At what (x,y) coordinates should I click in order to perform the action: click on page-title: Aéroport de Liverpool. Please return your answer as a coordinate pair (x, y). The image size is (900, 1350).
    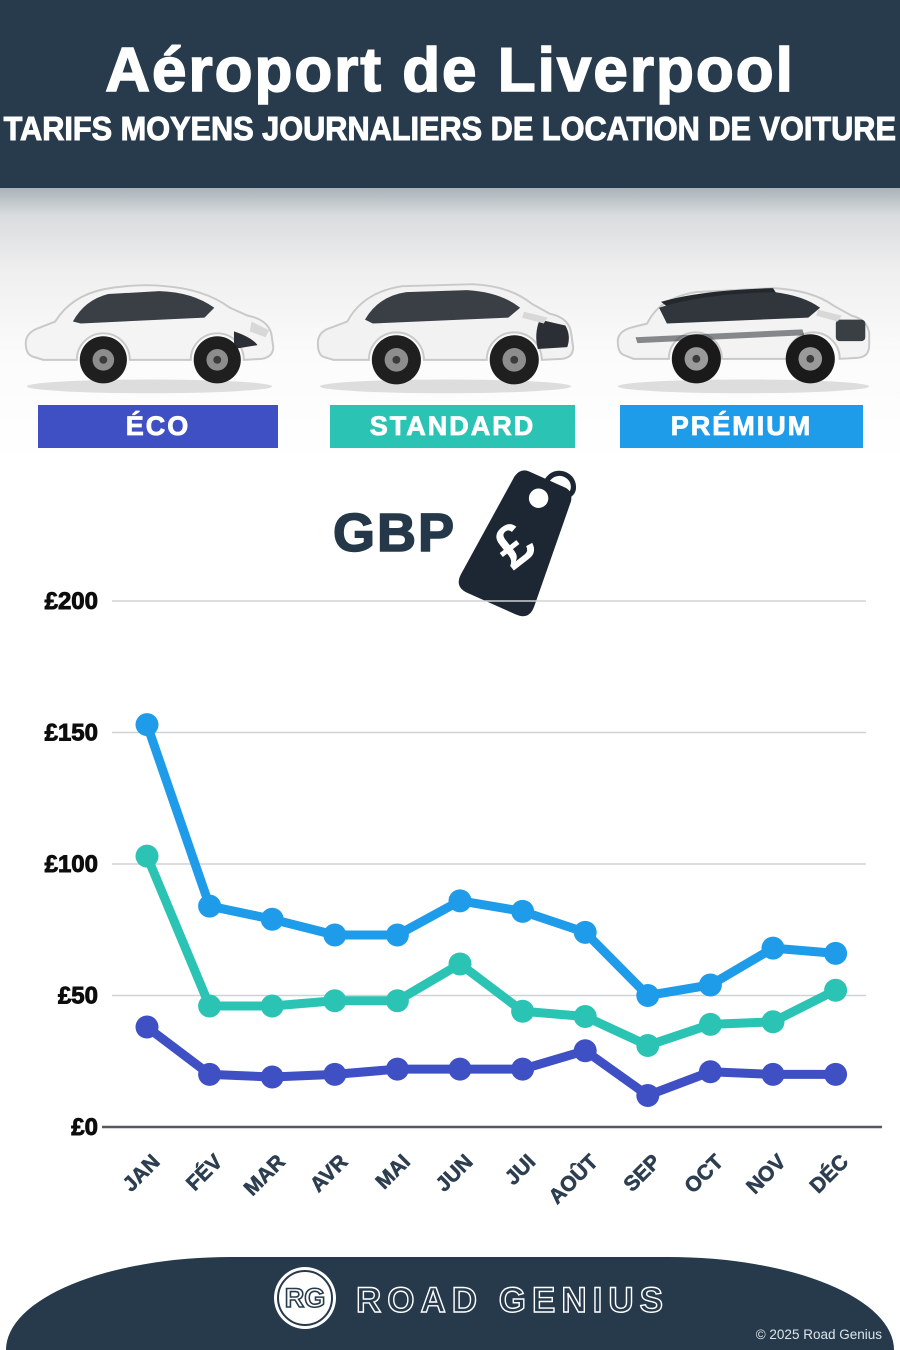
    Looking at the image, I should click on (449, 70).